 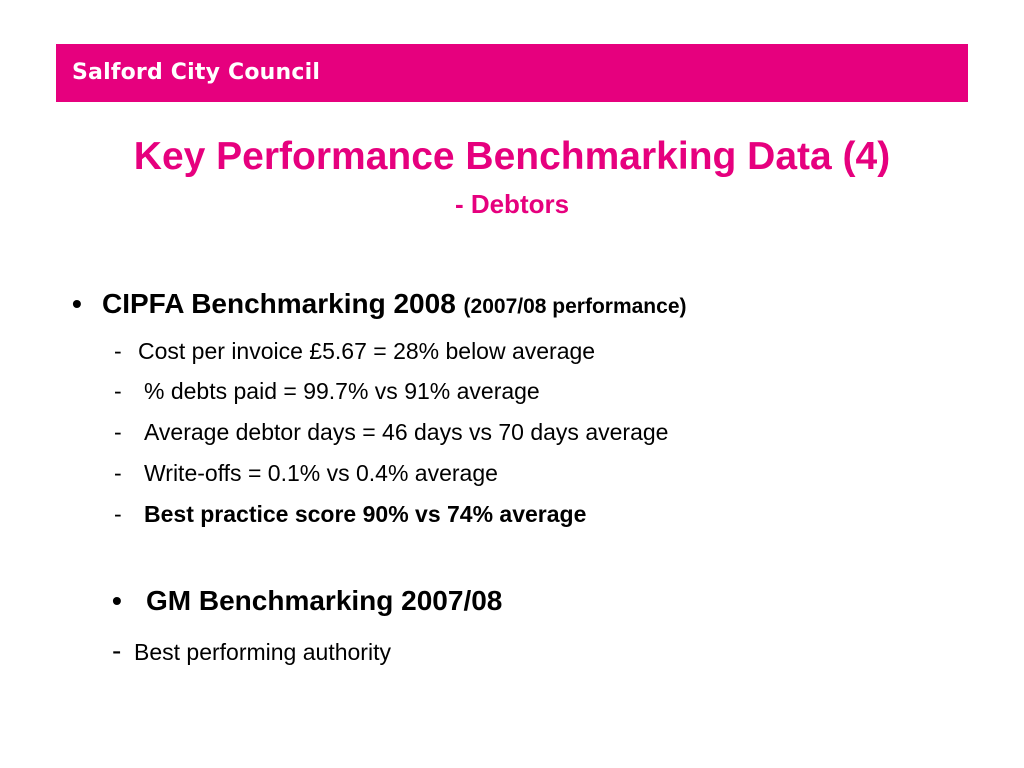 What do you see at coordinates (365, 514) in the screenshot?
I see `cipfa-item-text: Best practice score 90% vs 74% average` at bounding box center [365, 514].